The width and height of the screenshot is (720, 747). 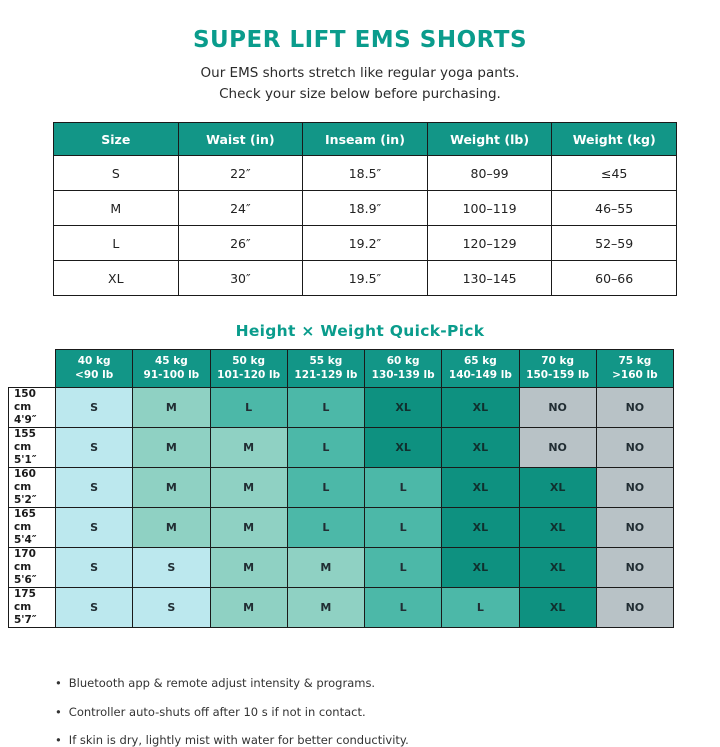 What do you see at coordinates (25, 600) in the screenshot?
I see `matrix-row-header-cm: 175 cm` at bounding box center [25, 600].